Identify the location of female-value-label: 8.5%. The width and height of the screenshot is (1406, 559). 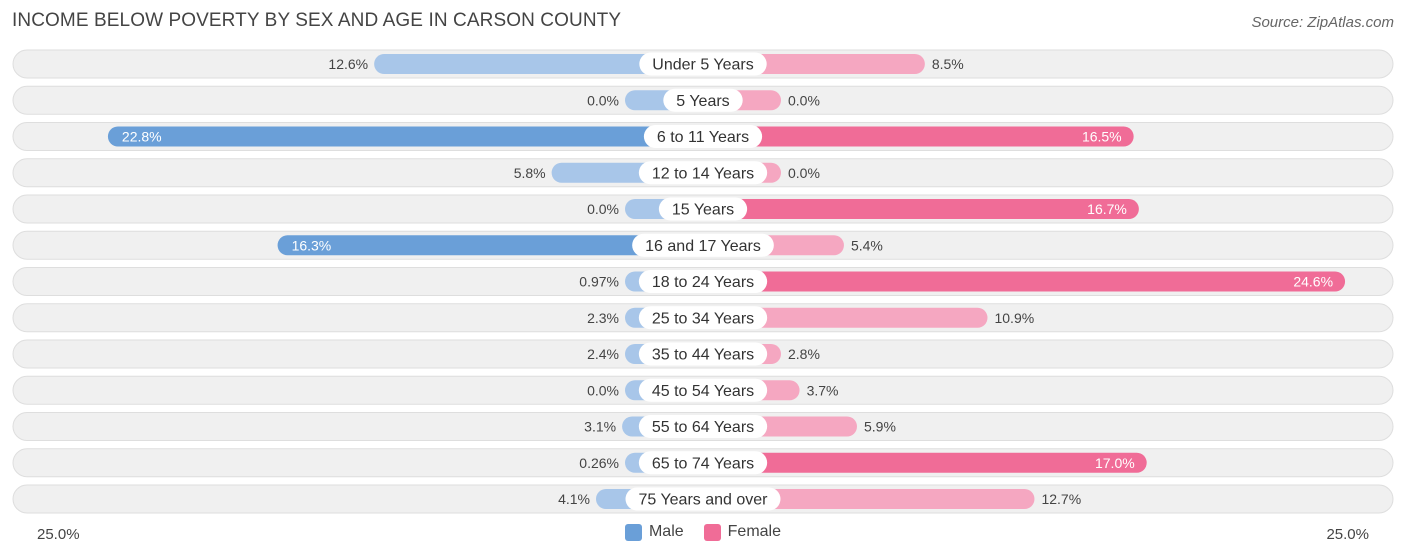
(948, 64).